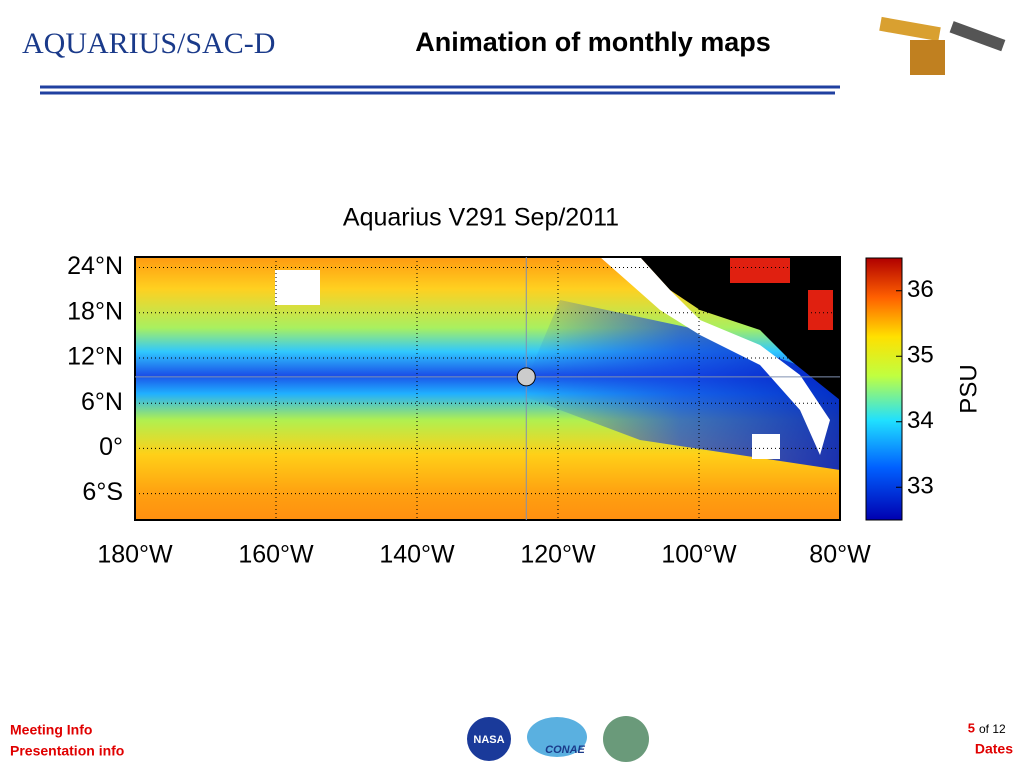  What do you see at coordinates (95, 311) in the screenshot?
I see `y-tick-label: 18°N` at bounding box center [95, 311].